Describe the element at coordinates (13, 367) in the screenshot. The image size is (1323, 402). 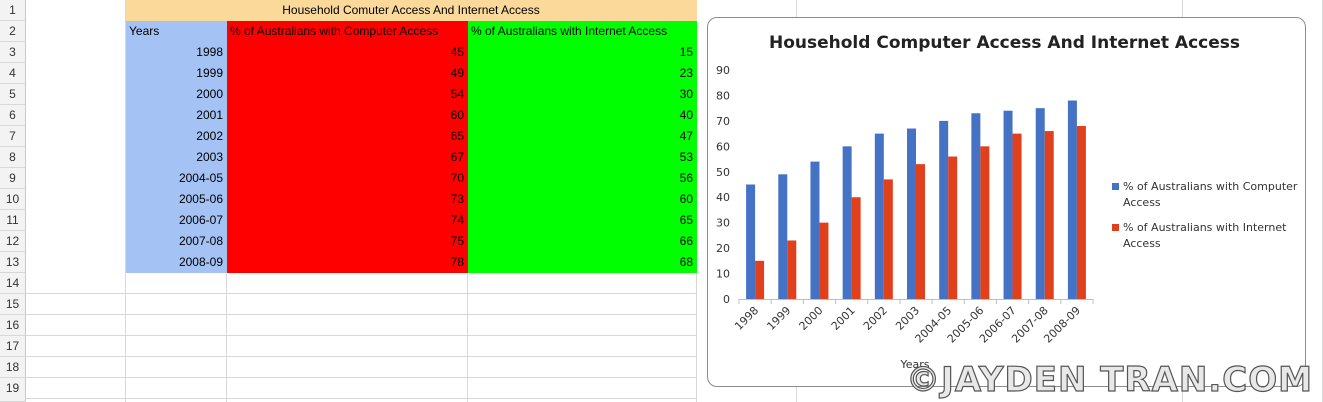
I see `row-number: 18` at that location.